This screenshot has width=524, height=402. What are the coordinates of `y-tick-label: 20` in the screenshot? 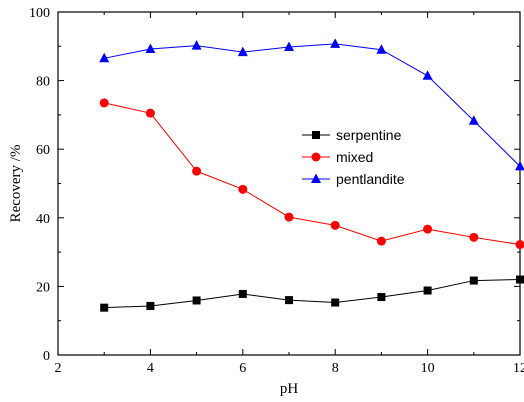 It's located at (43, 287).